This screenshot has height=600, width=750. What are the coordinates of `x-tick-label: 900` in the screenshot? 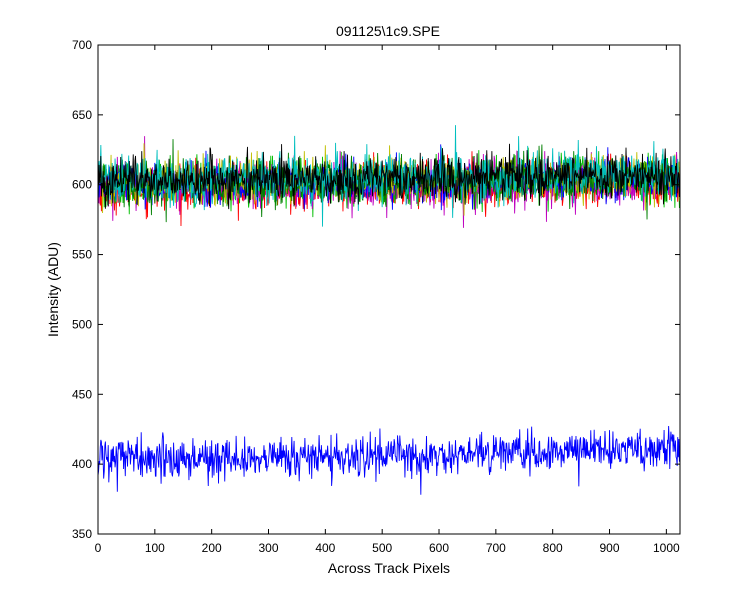 It's located at (610, 548).